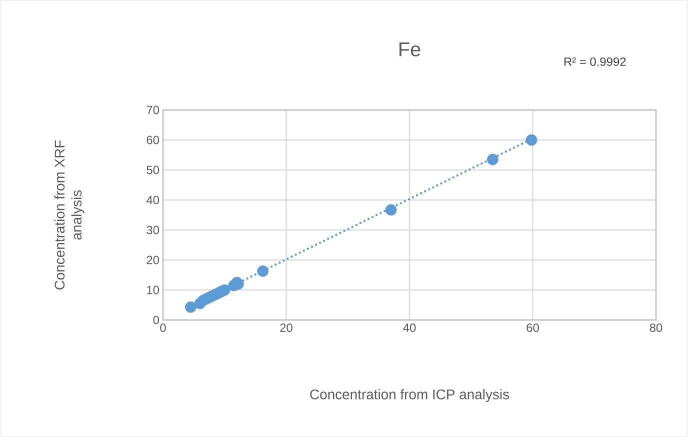 This screenshot has width=688, height=437. Describe the element at coordinates (153, 200) in the screenshot. I see `y-tick-label: 40` at that location.